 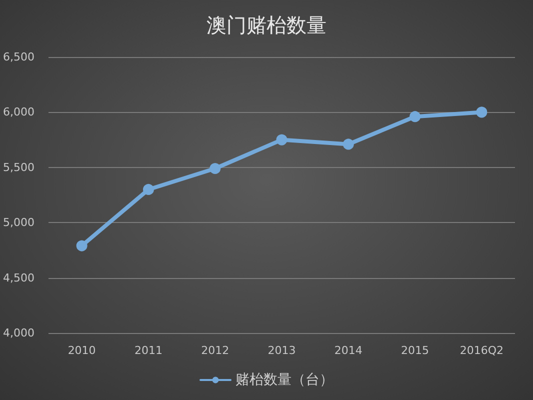 What do you see at coordinates (18, 57) in the screenshot?
I see `y-tick-label: 6,500` at bounding box center [18, 57].